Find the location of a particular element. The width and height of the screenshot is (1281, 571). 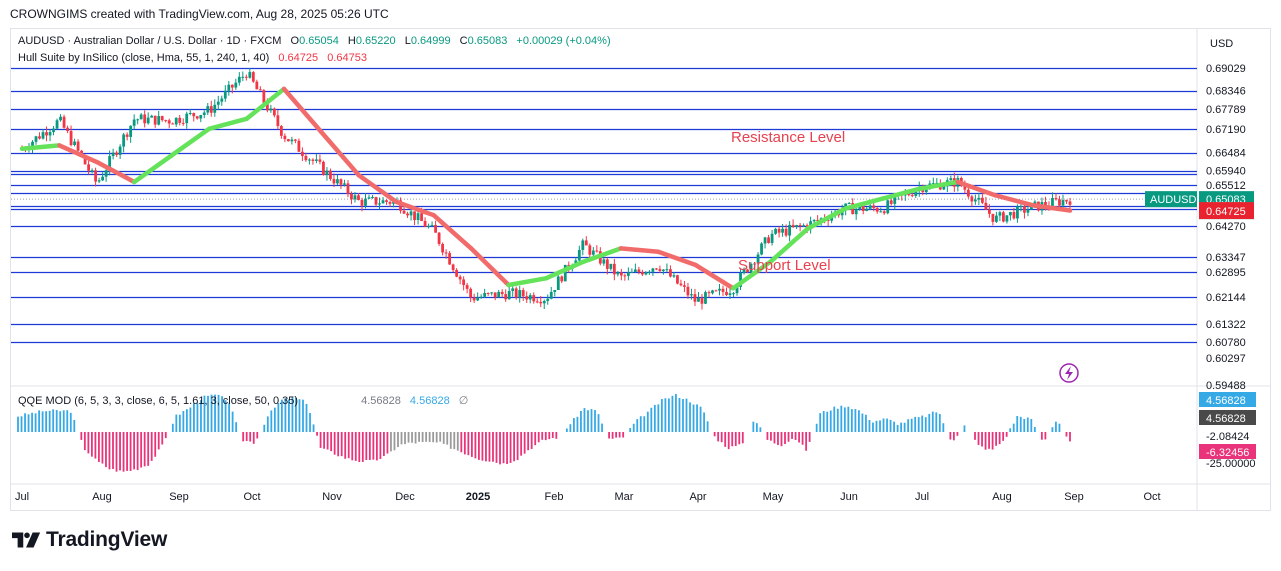

time-tick-label: 2025 is located at coordinates (478, 497).